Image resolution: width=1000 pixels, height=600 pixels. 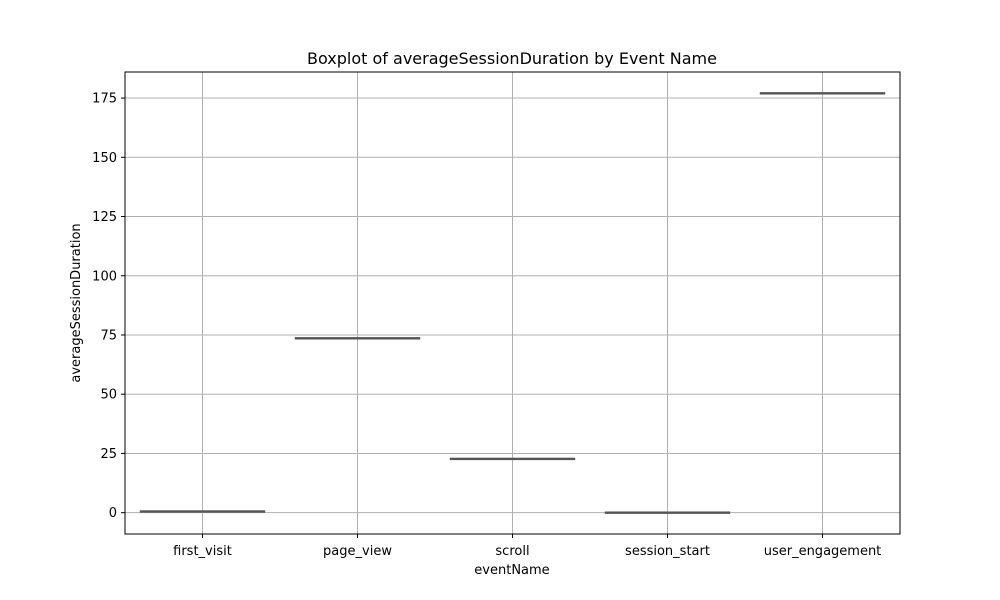 What do you see at coordinates (76, 302) in the screenshot?
I see `y-axis-label: averageSessionDuration` at bounding box center [76, 302].